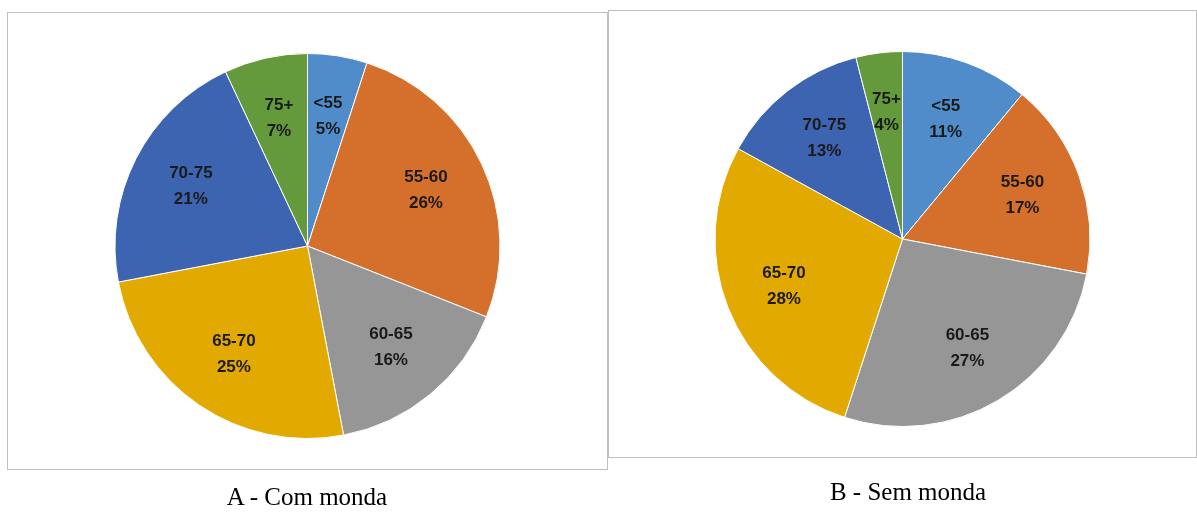 The image size is (1197, 520). I want to click on text: A - Com monda, so click(307, 497).